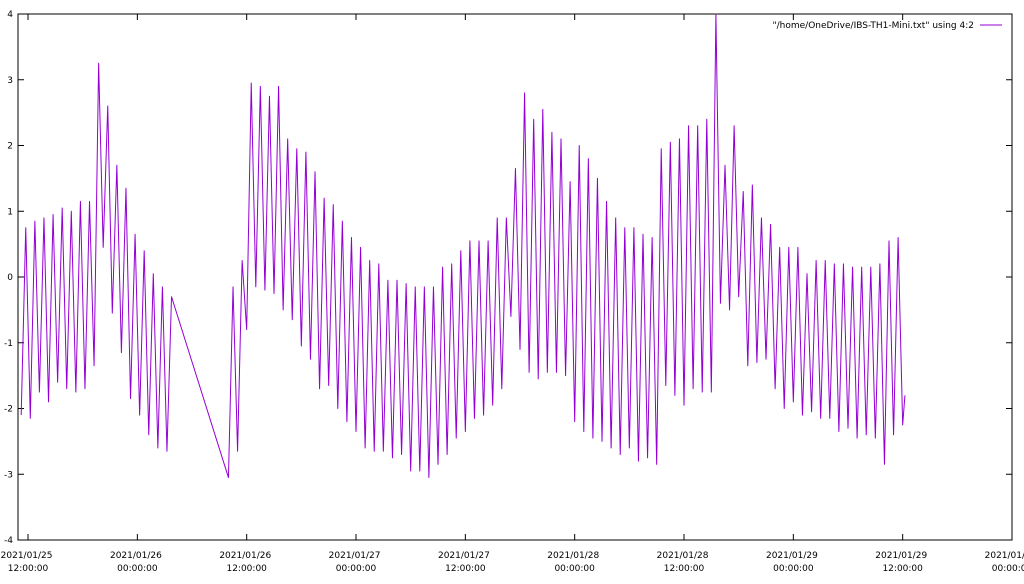 The image size is (1024, 584). Describe the element at coordinates (246, 562) in the screenshot. I see `x-tick-label: 2021/01/26 12:00:00` at that location.